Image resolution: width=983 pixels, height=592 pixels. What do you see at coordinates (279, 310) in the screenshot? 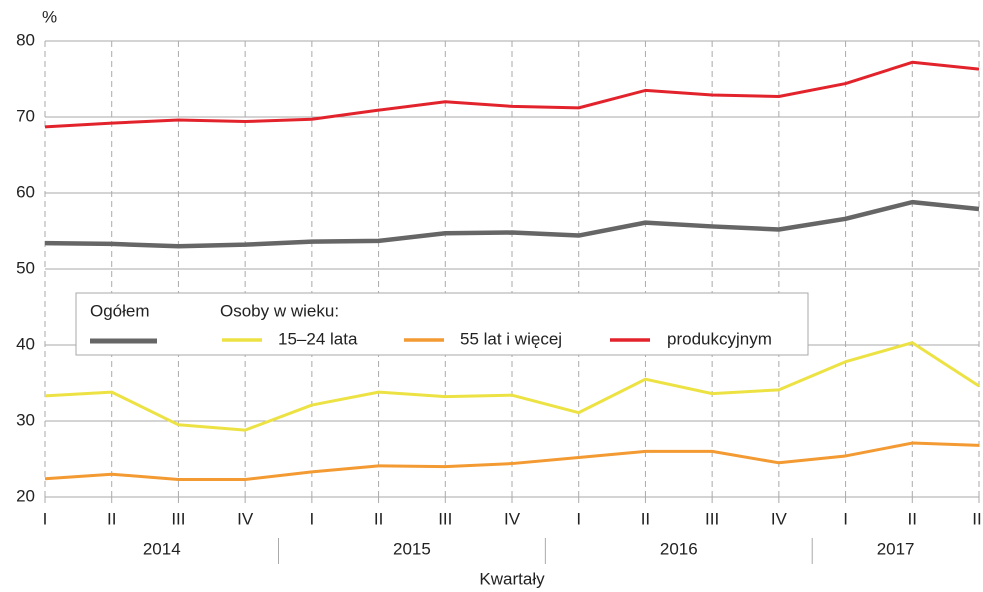
I see `legend-heading: Osoby w wieku:` at bounding box center [279, 310].